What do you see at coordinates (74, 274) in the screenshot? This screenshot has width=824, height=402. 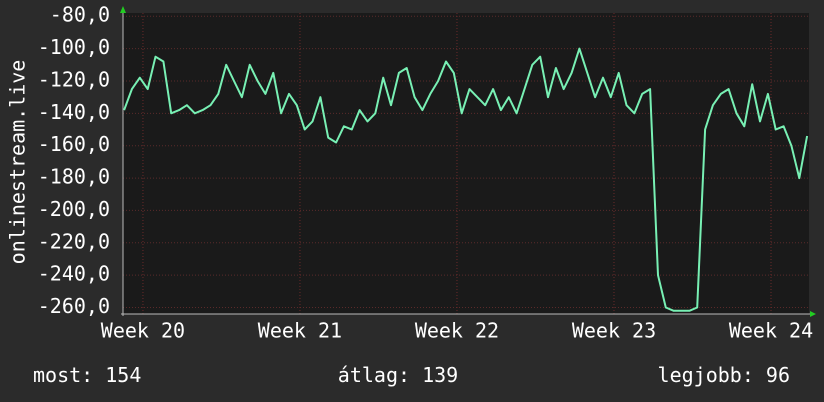 I see `y-tick-label: -240,0` at bounding box center [74, 274].